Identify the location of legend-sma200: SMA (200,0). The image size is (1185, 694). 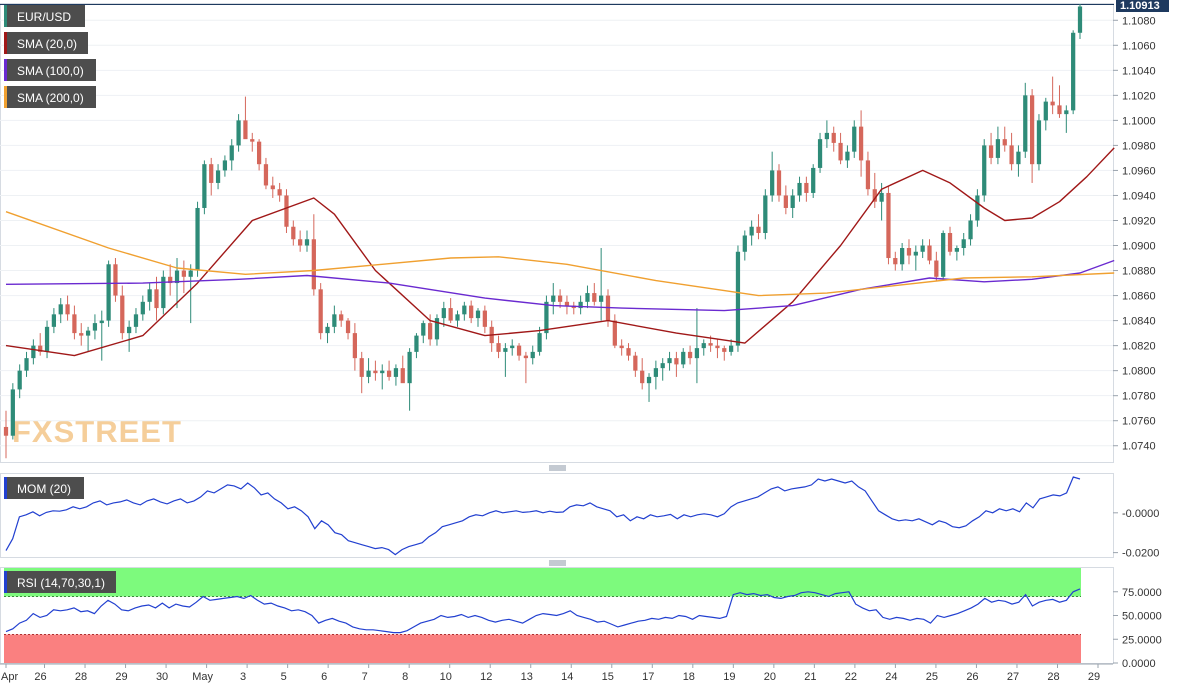
(50, 97).